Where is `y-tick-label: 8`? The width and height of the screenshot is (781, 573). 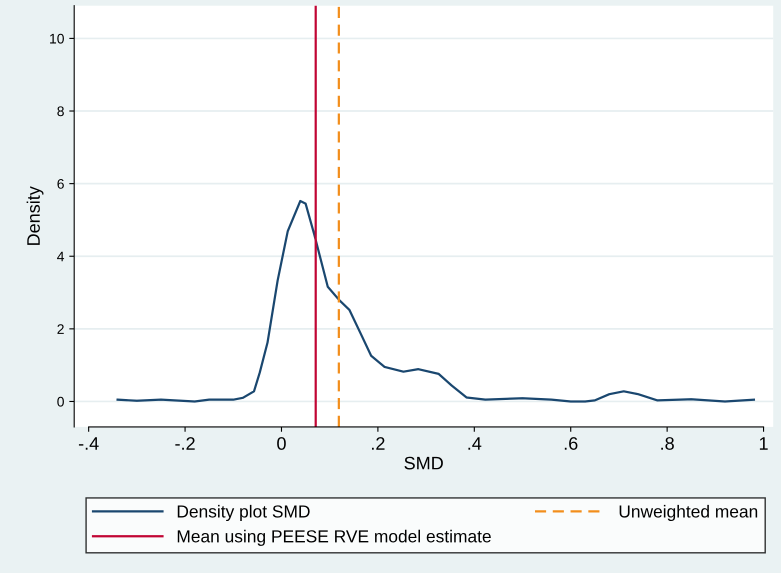 y-tick-label: 8 is located at coordinates (60, 111).